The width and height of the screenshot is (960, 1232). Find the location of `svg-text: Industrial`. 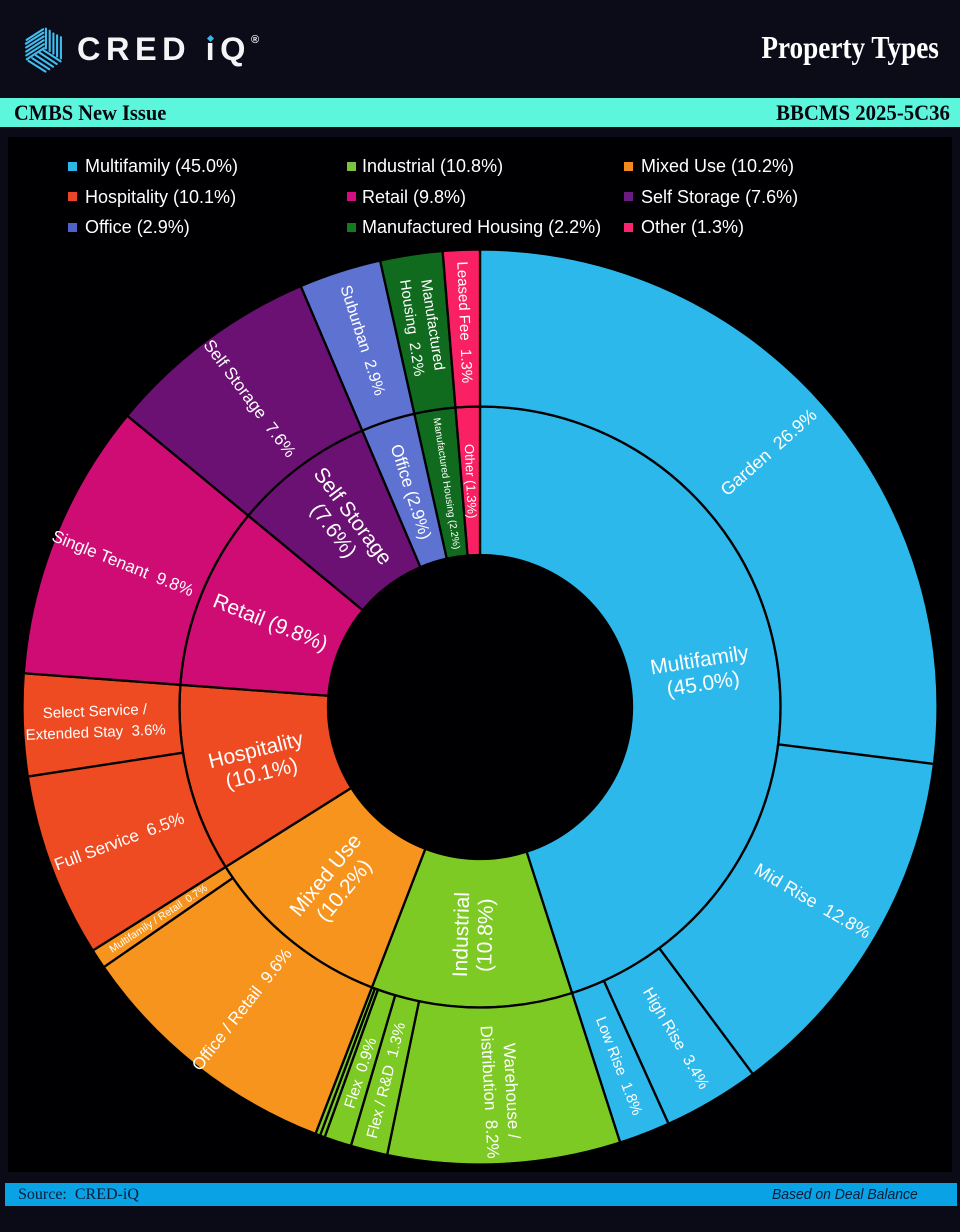

svg-text: Industrial is located at coordinates (461, 935).